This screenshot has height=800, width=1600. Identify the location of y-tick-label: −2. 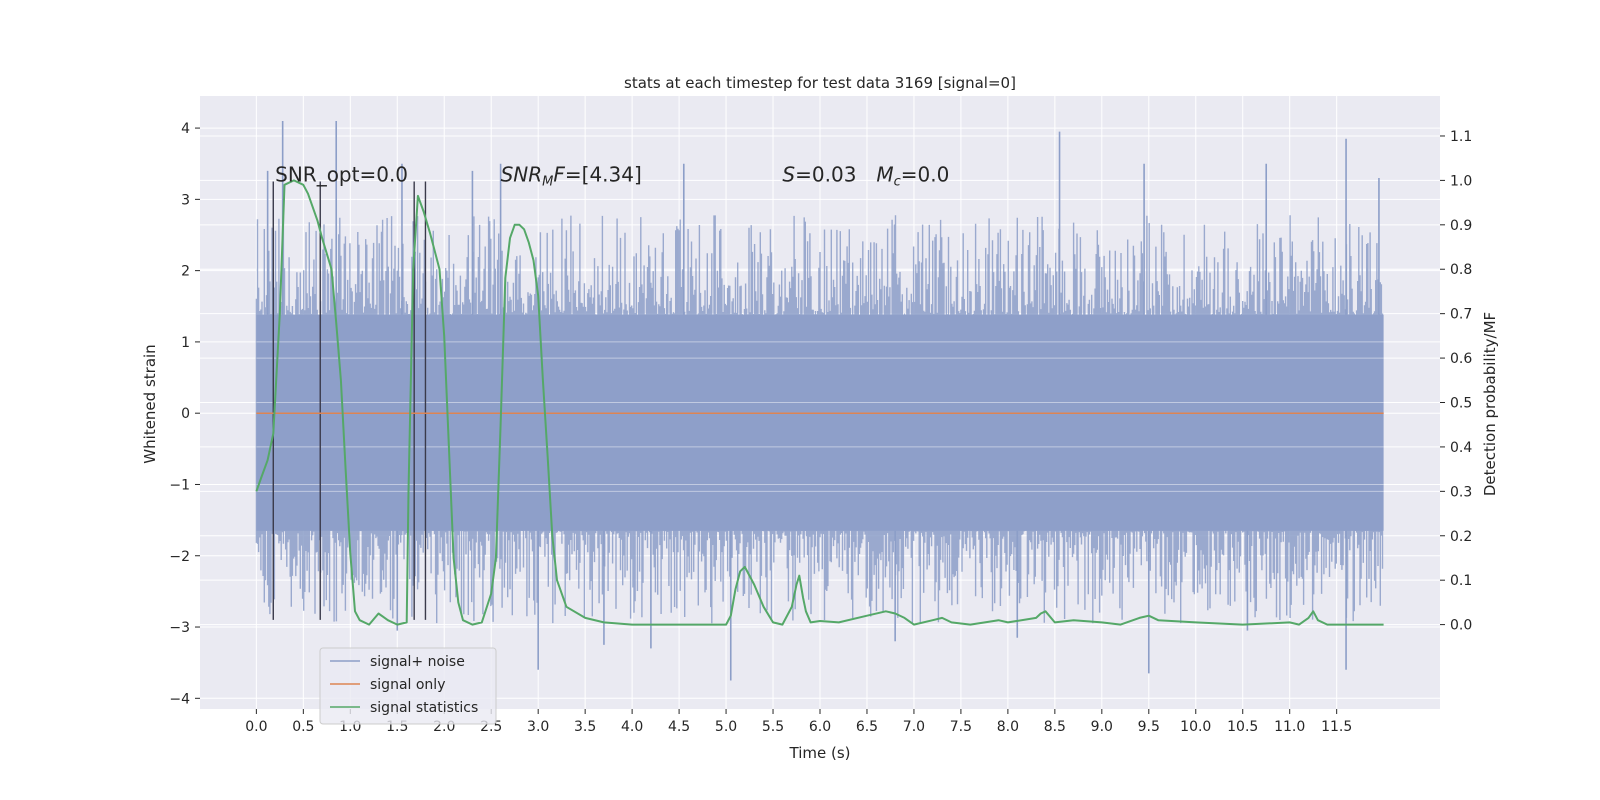
(179, 557).